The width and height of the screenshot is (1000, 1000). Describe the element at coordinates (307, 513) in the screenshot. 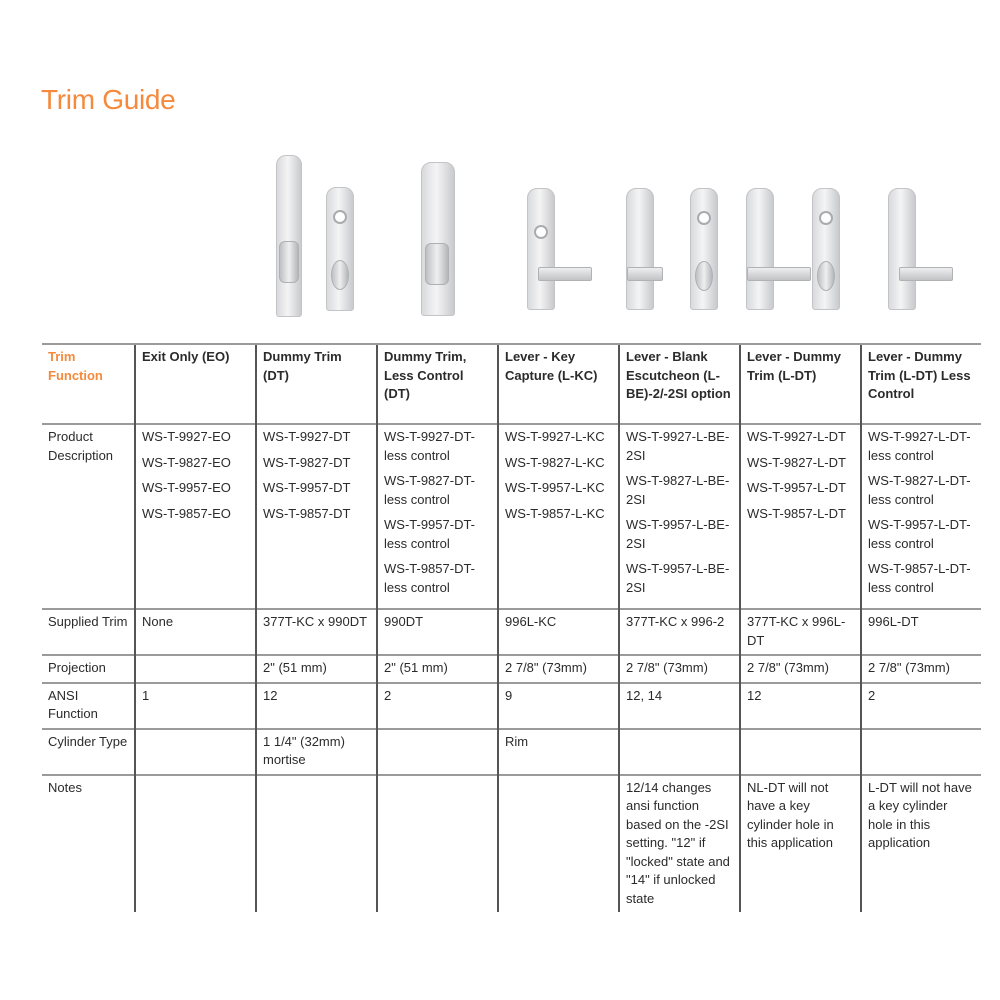

I see `product-code: WS-T-9857-DT` at that location.